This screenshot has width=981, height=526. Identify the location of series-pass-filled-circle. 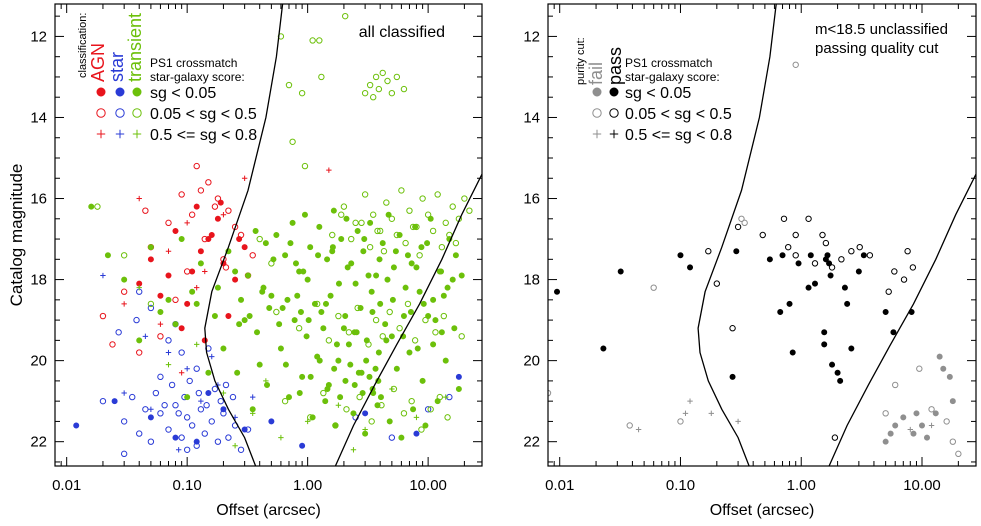
(734, 316).